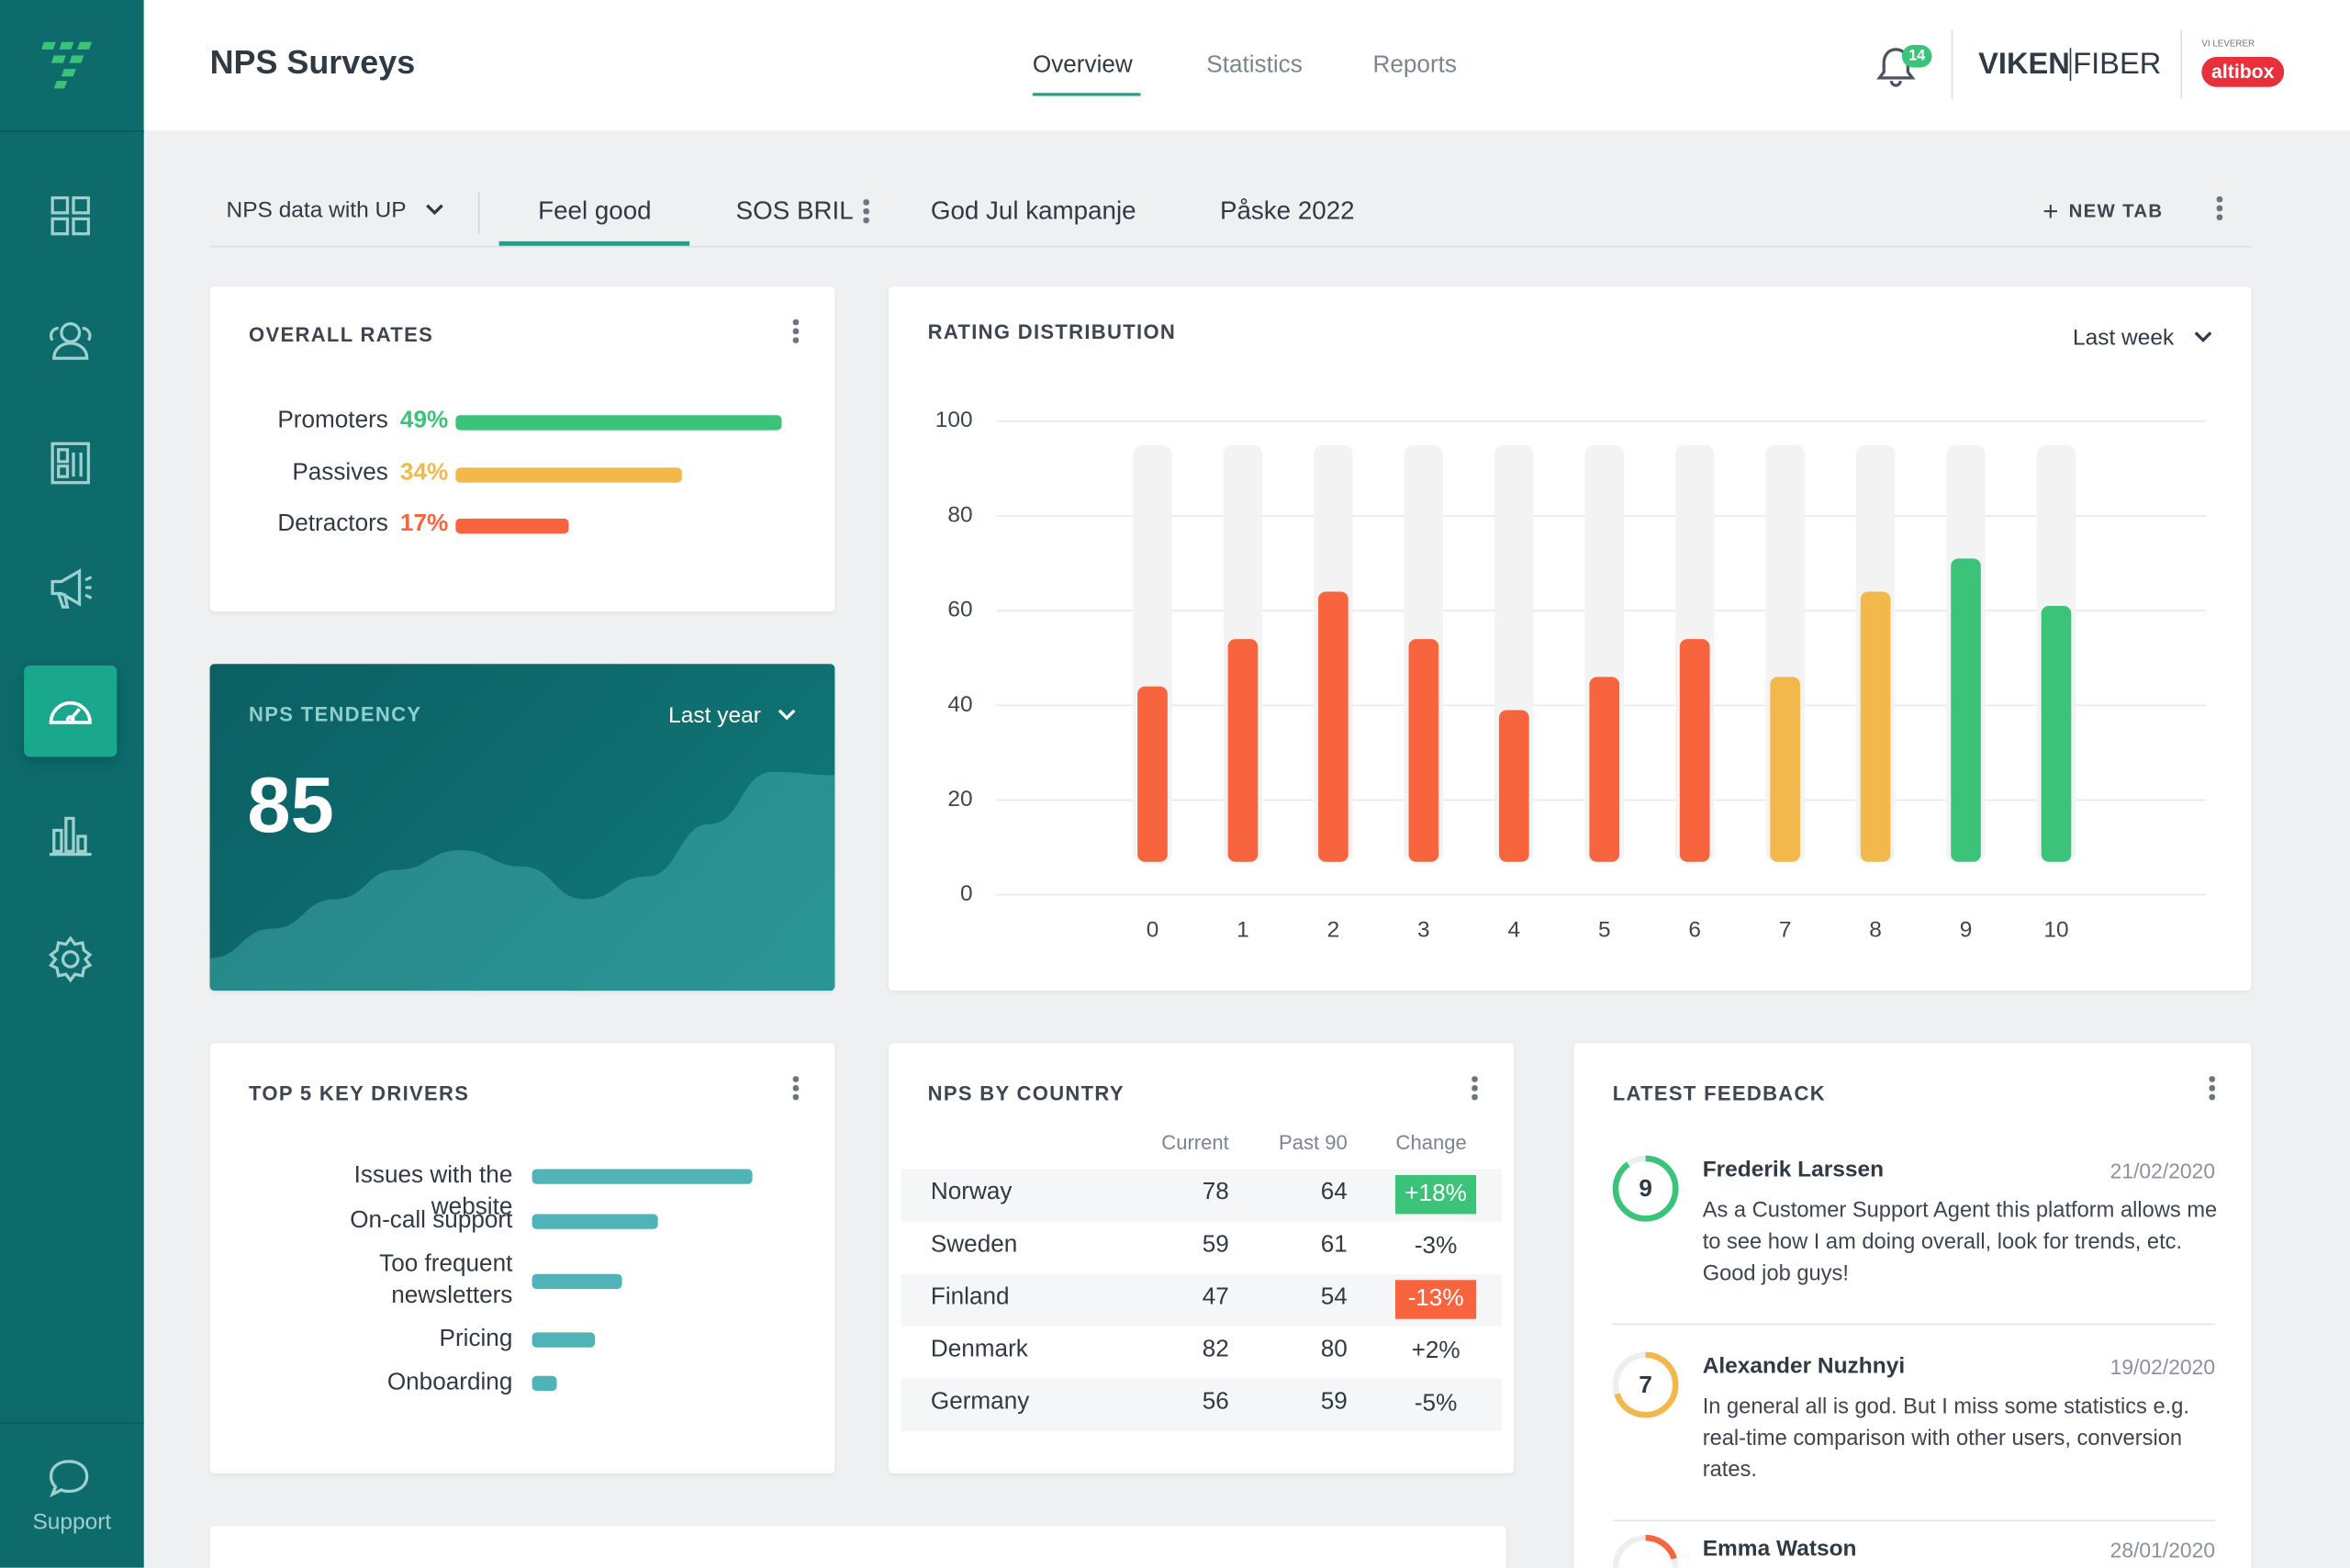 This screenshot has height=1568, width=2350. Describe the element at coordinates (979, 1350) in the screenshot. I see `country-name: Denmark` at that location.